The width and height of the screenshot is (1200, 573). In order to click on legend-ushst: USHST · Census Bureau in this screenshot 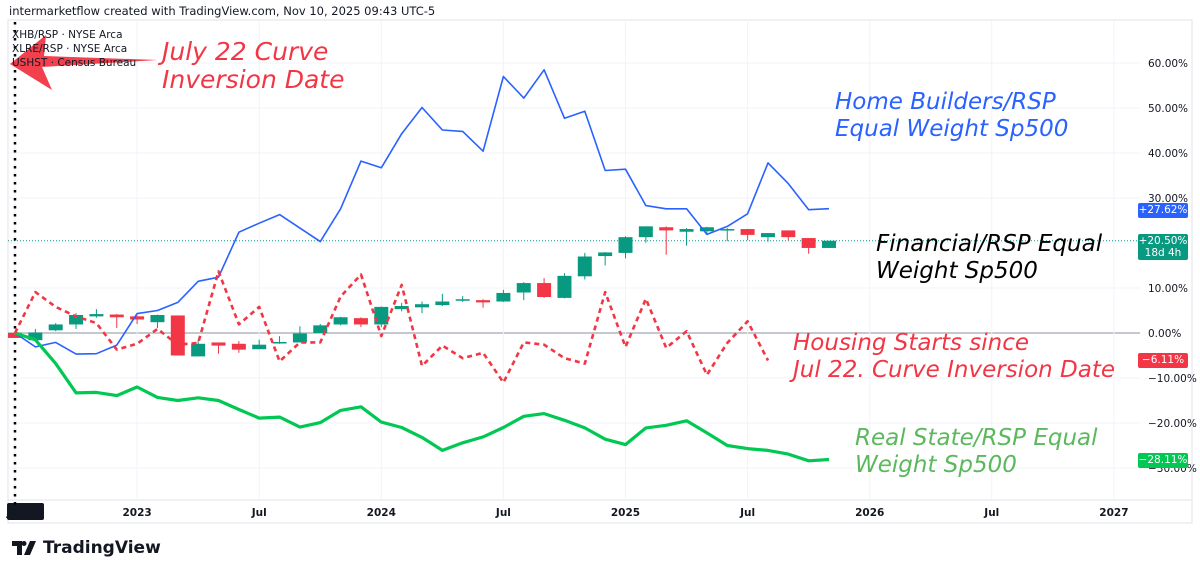, I will do `click(74, 63)`.